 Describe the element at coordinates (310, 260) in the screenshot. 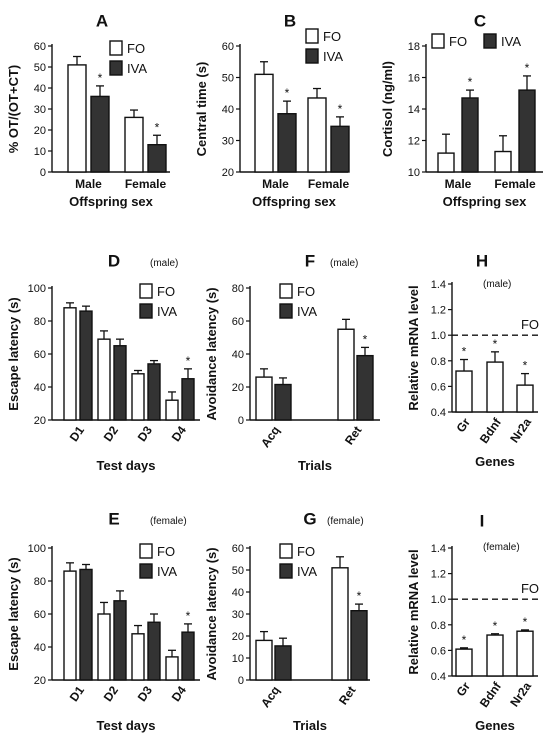

I see `panel-label-f: F` at that location.